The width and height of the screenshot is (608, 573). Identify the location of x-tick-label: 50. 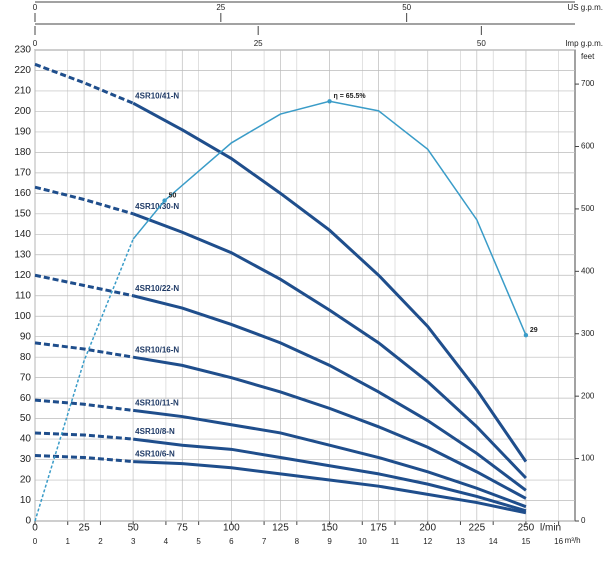
(134, 528).